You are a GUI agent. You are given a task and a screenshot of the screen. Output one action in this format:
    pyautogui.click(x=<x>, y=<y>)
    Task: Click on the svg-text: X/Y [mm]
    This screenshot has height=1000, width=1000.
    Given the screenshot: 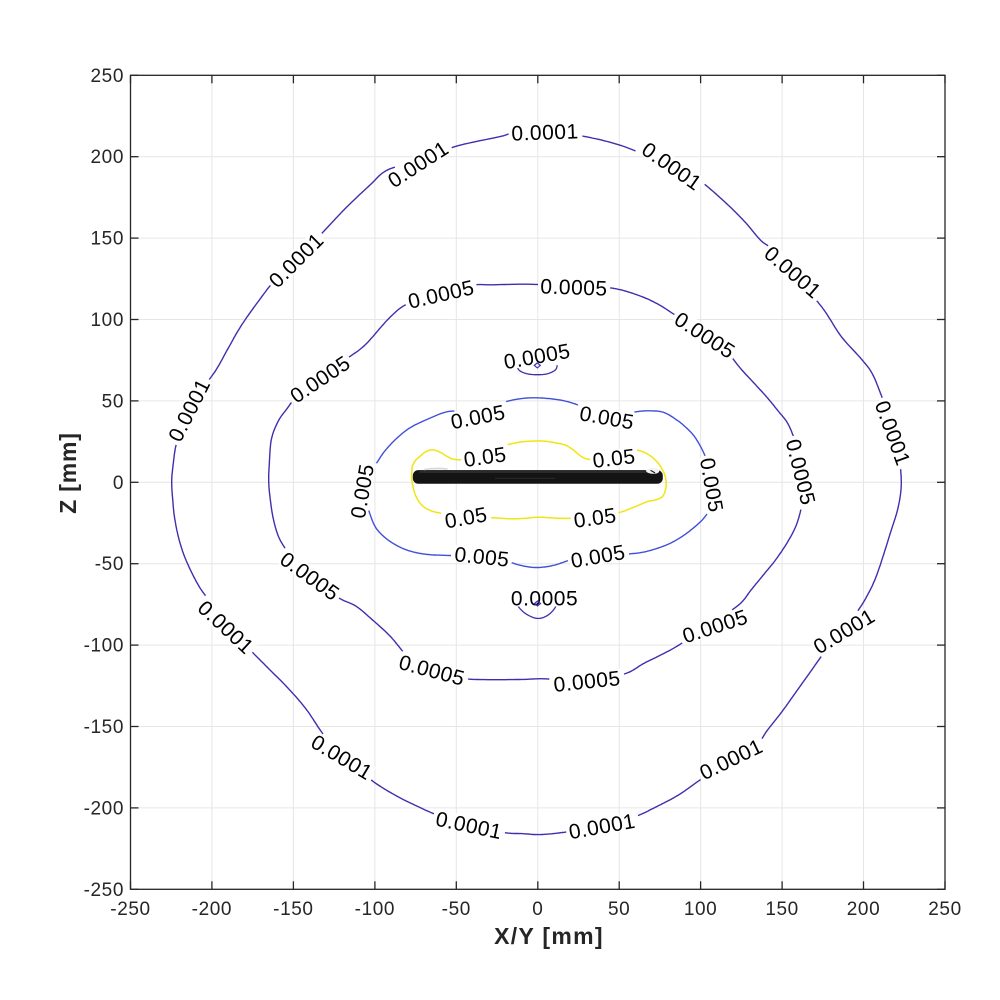 What is the action you would take?
    pyautogui.click(x=549, y=936)
    